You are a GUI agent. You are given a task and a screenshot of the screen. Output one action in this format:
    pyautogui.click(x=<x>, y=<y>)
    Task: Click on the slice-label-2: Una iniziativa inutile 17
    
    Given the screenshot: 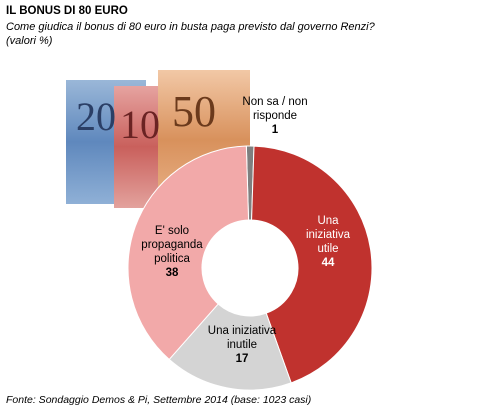 What is the action you would take?
    pyautogui.click(x=242, y=345)
    